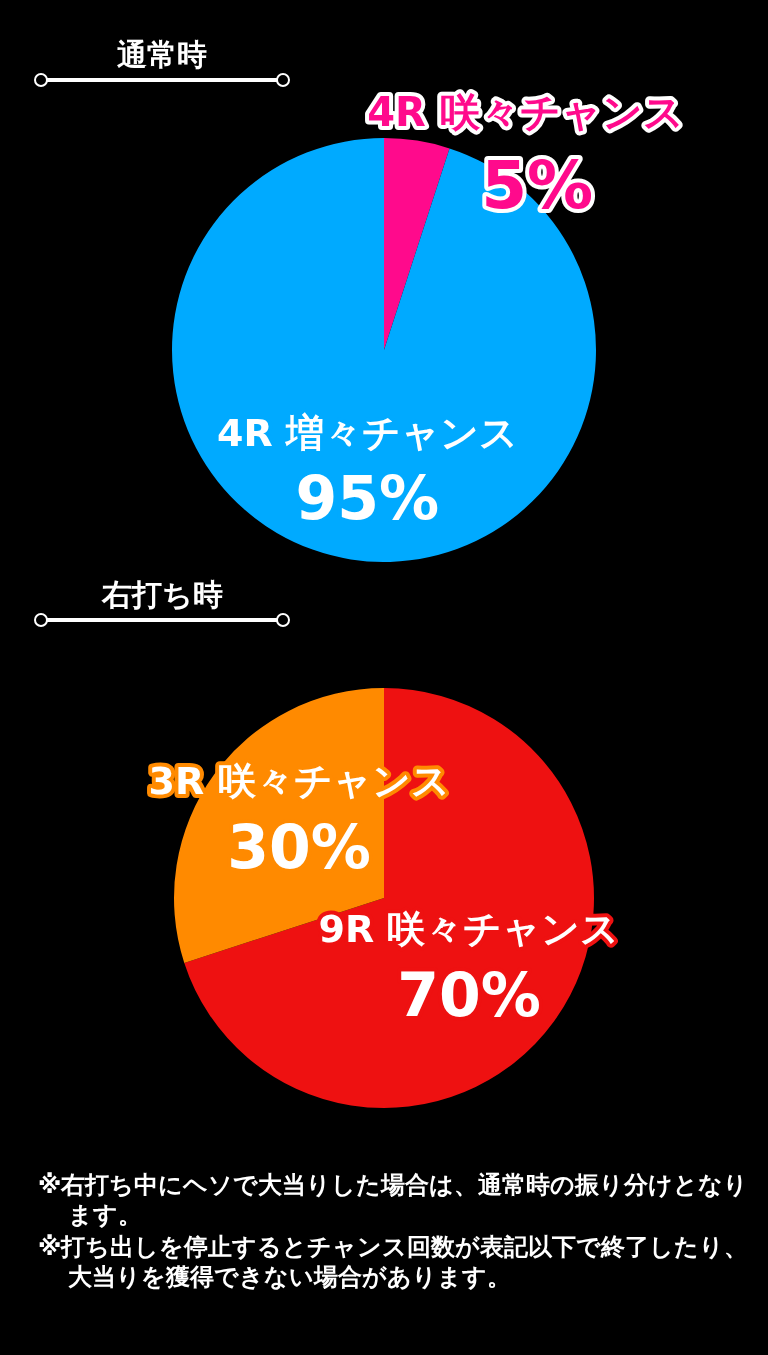  What do you see at coordinates (162, 595) in the screenshot?
I see `chart-title: 右打ち時` at bounding box center [162, 595].